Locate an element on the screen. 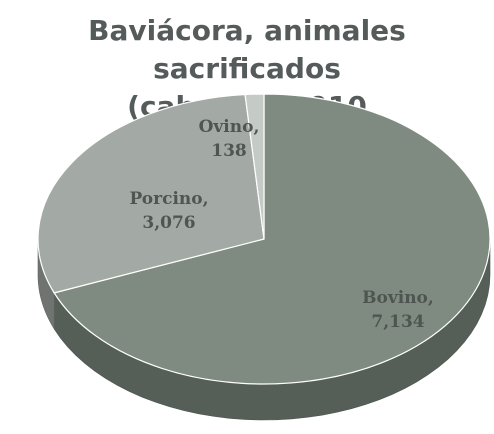  data-label-bovino: Bovino, is located at coordinates (398, 298).